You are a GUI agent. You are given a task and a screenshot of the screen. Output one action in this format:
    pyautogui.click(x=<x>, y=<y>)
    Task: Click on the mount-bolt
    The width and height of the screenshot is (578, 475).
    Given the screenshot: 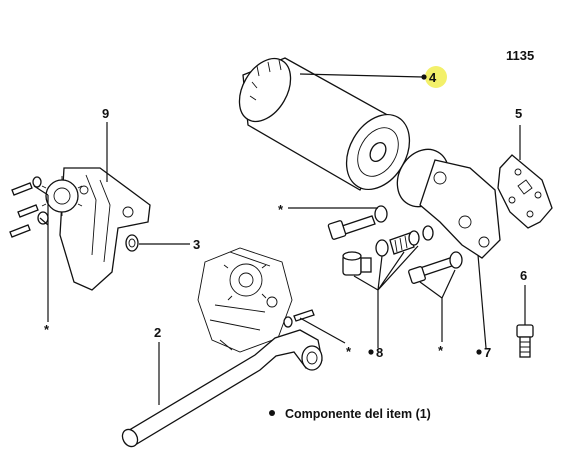 What is the action you would take?
    pyautogui.click(x=435, y=267)
    